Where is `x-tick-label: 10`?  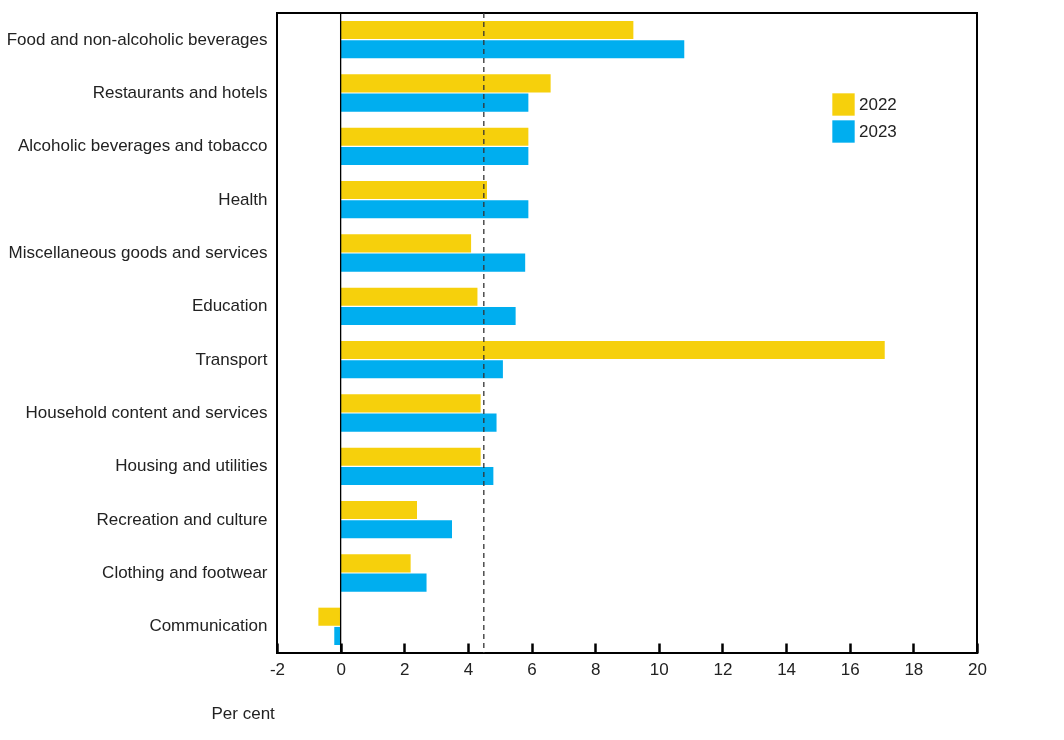 x-tick-label: 10 is located at coordinates (659, 669).